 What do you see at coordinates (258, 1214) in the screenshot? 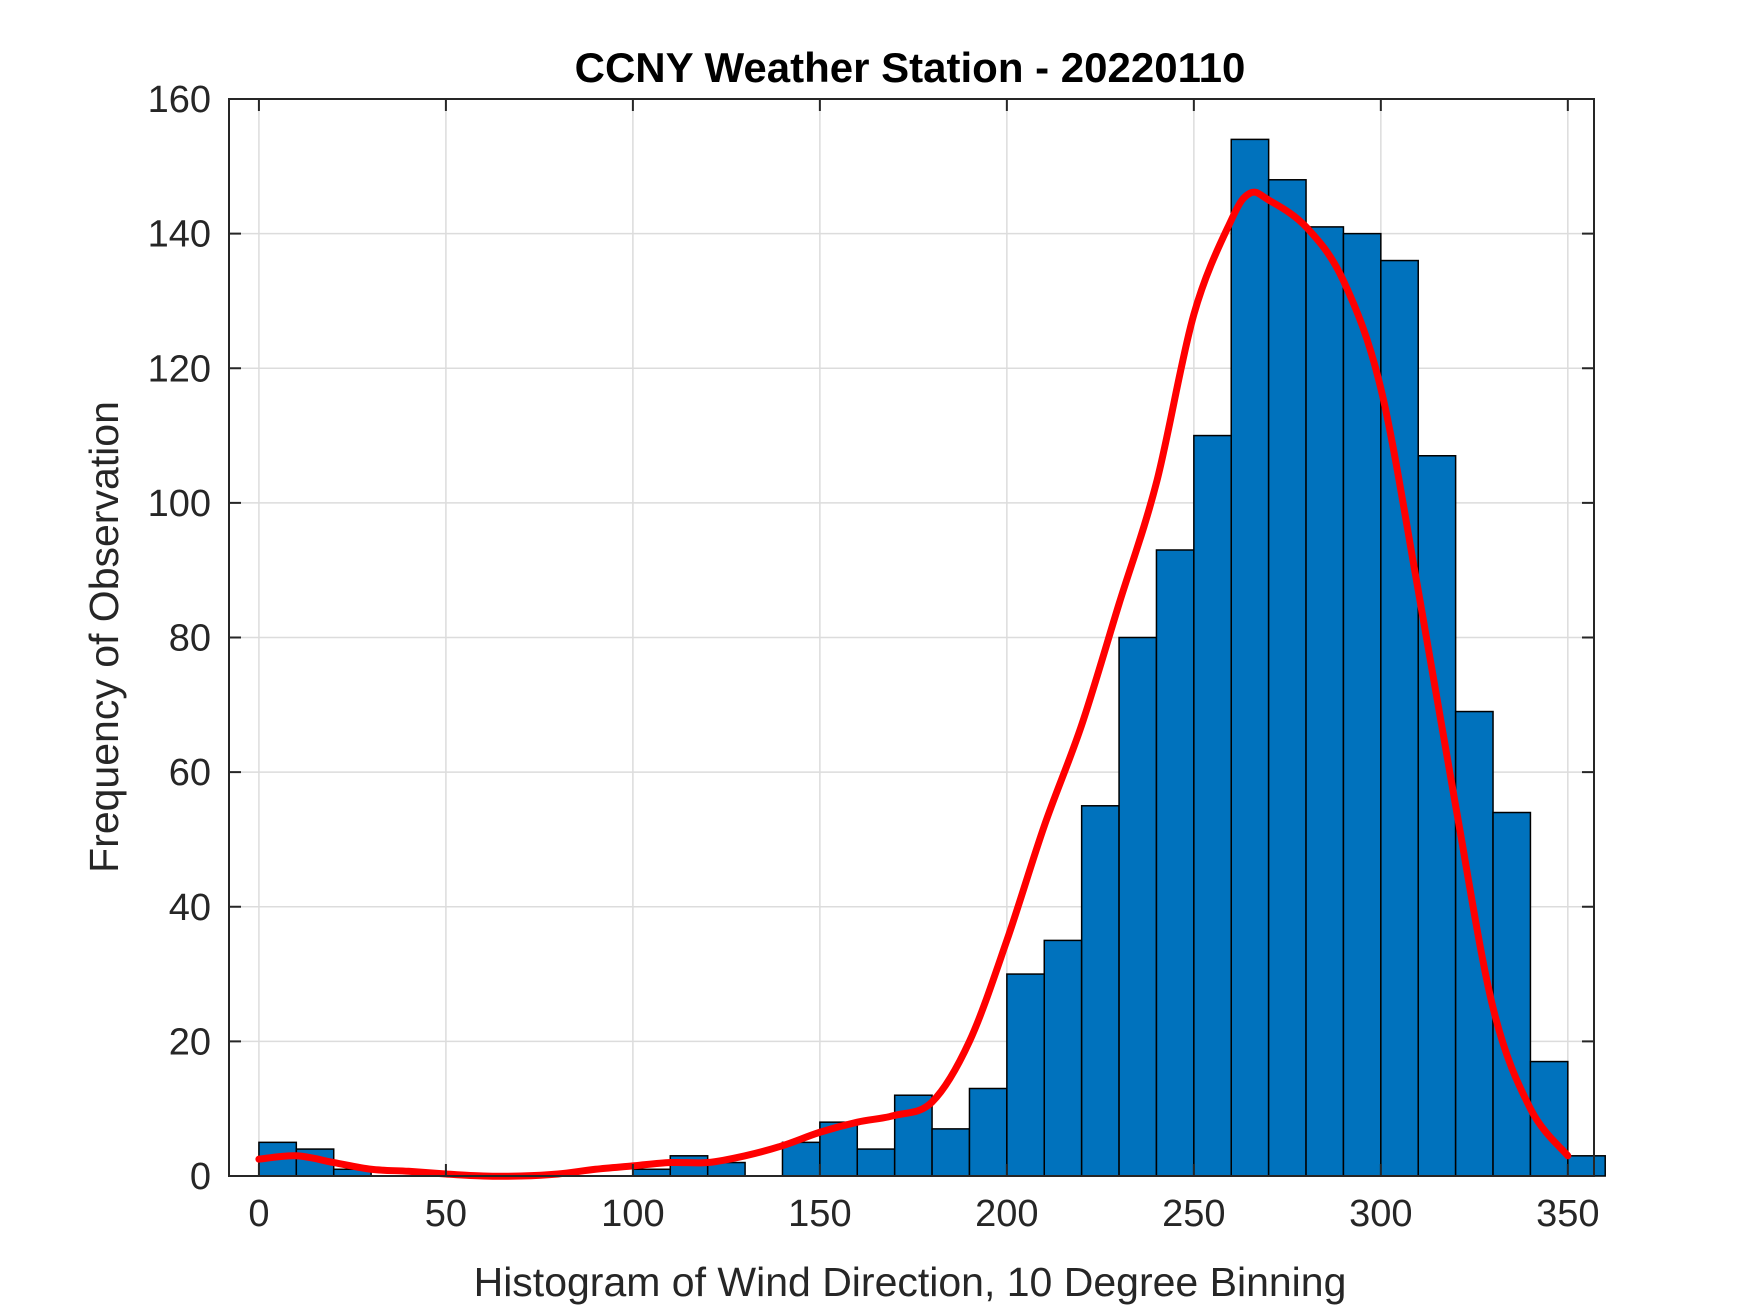
I see `x-tick-label: 0` at bounding box center [258, 1214].